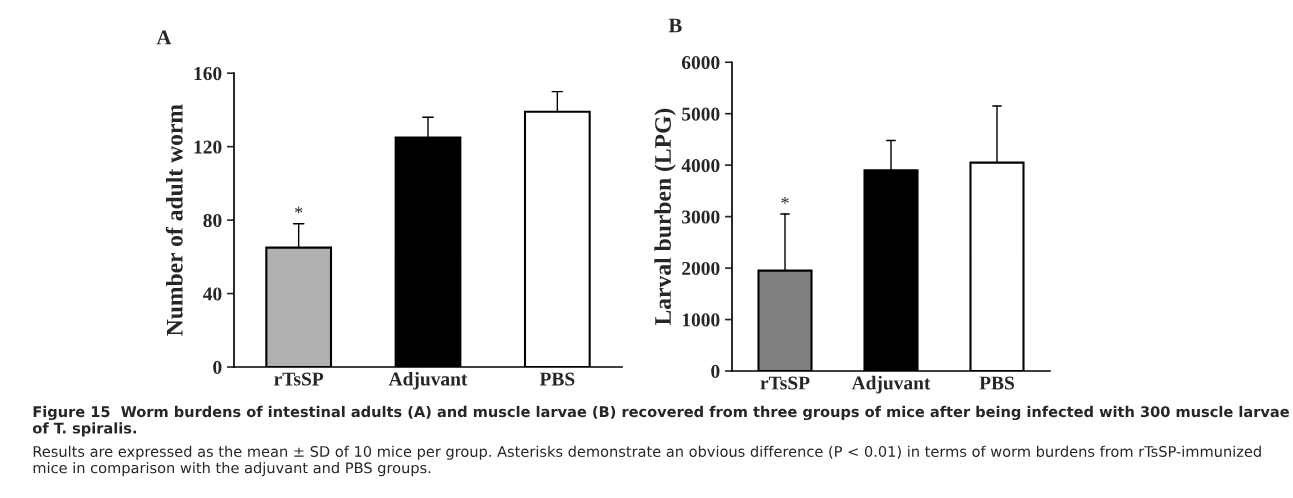 This screenshot has height=498, width=1293. What do you see at coordinates (701, 320) in the screenshot?
I see `y-tick-label: 1000` at bounding box center [701, 320].